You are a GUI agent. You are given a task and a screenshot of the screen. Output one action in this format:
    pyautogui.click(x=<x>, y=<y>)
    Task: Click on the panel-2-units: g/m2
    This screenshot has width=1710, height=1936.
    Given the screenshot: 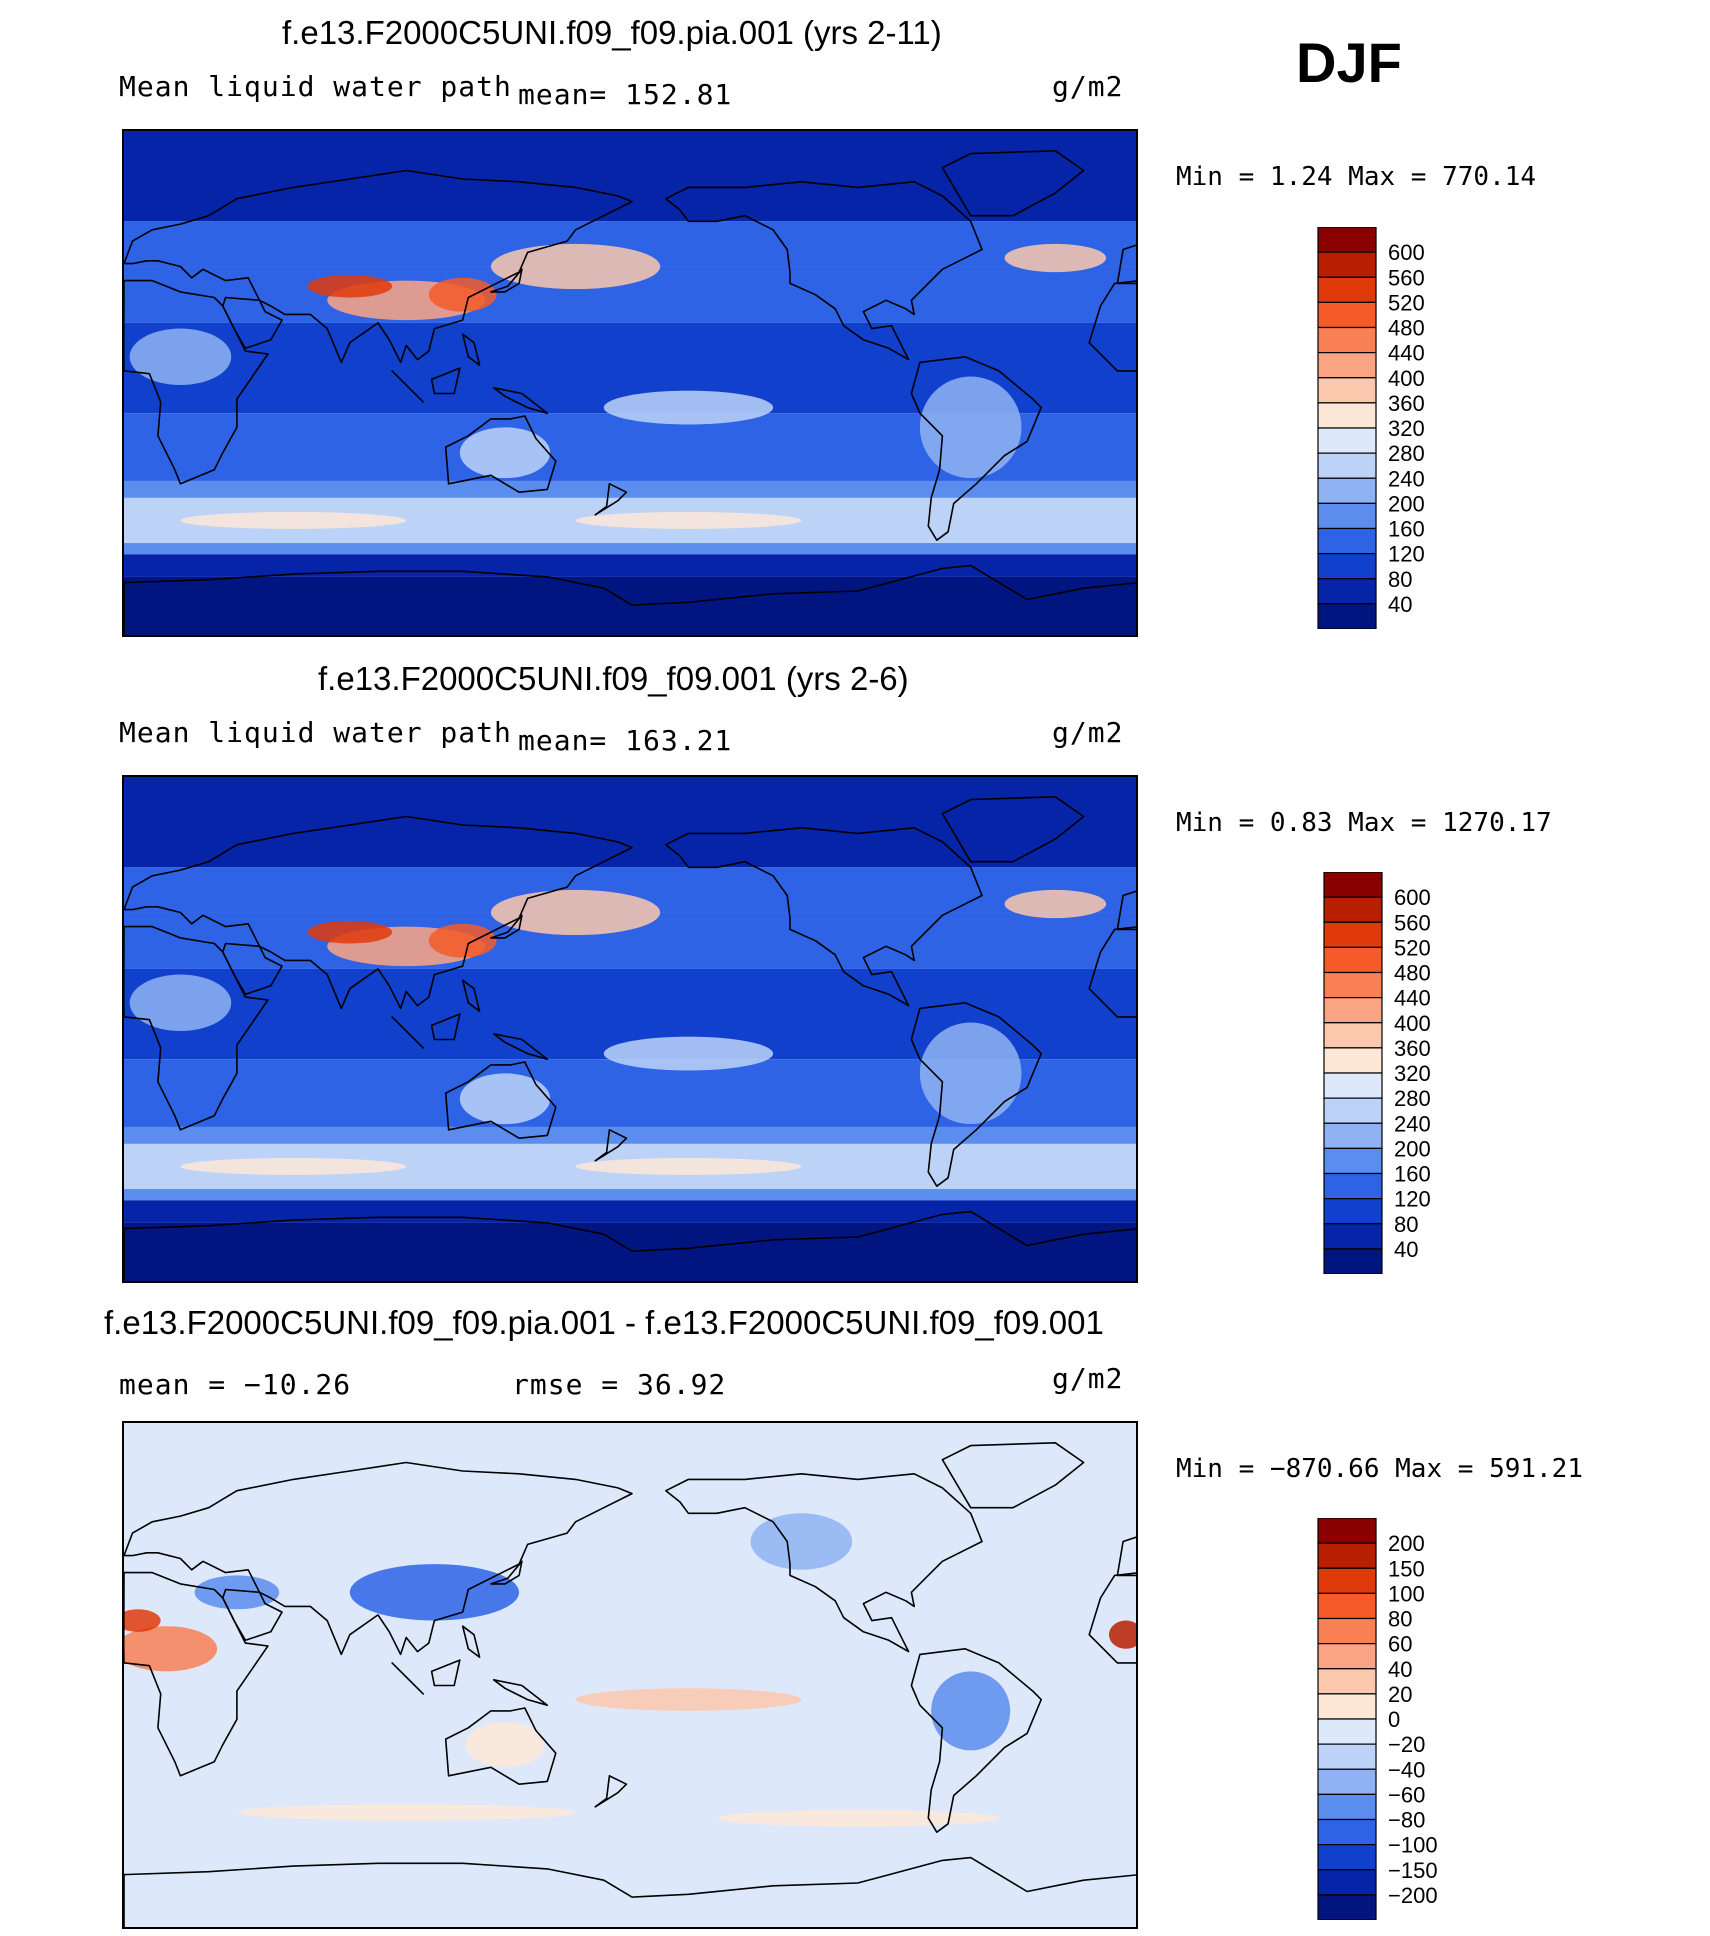 What is the action you would take?
    pyautogui.click(x=1088, y=732)
    